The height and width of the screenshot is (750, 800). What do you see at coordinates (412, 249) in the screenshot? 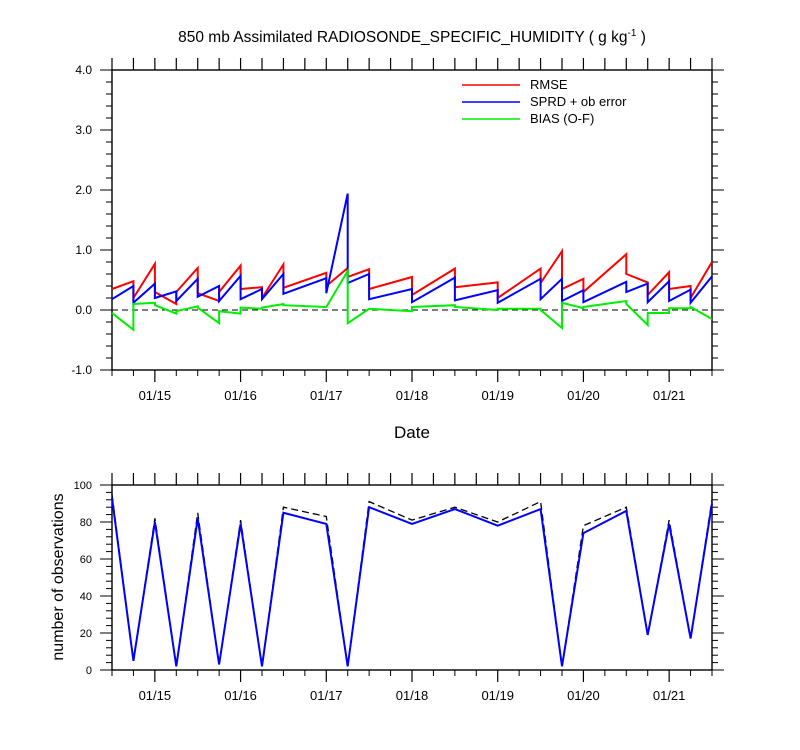
I see `series-line-sprd-ob-error` at bounding box center [412, 249].